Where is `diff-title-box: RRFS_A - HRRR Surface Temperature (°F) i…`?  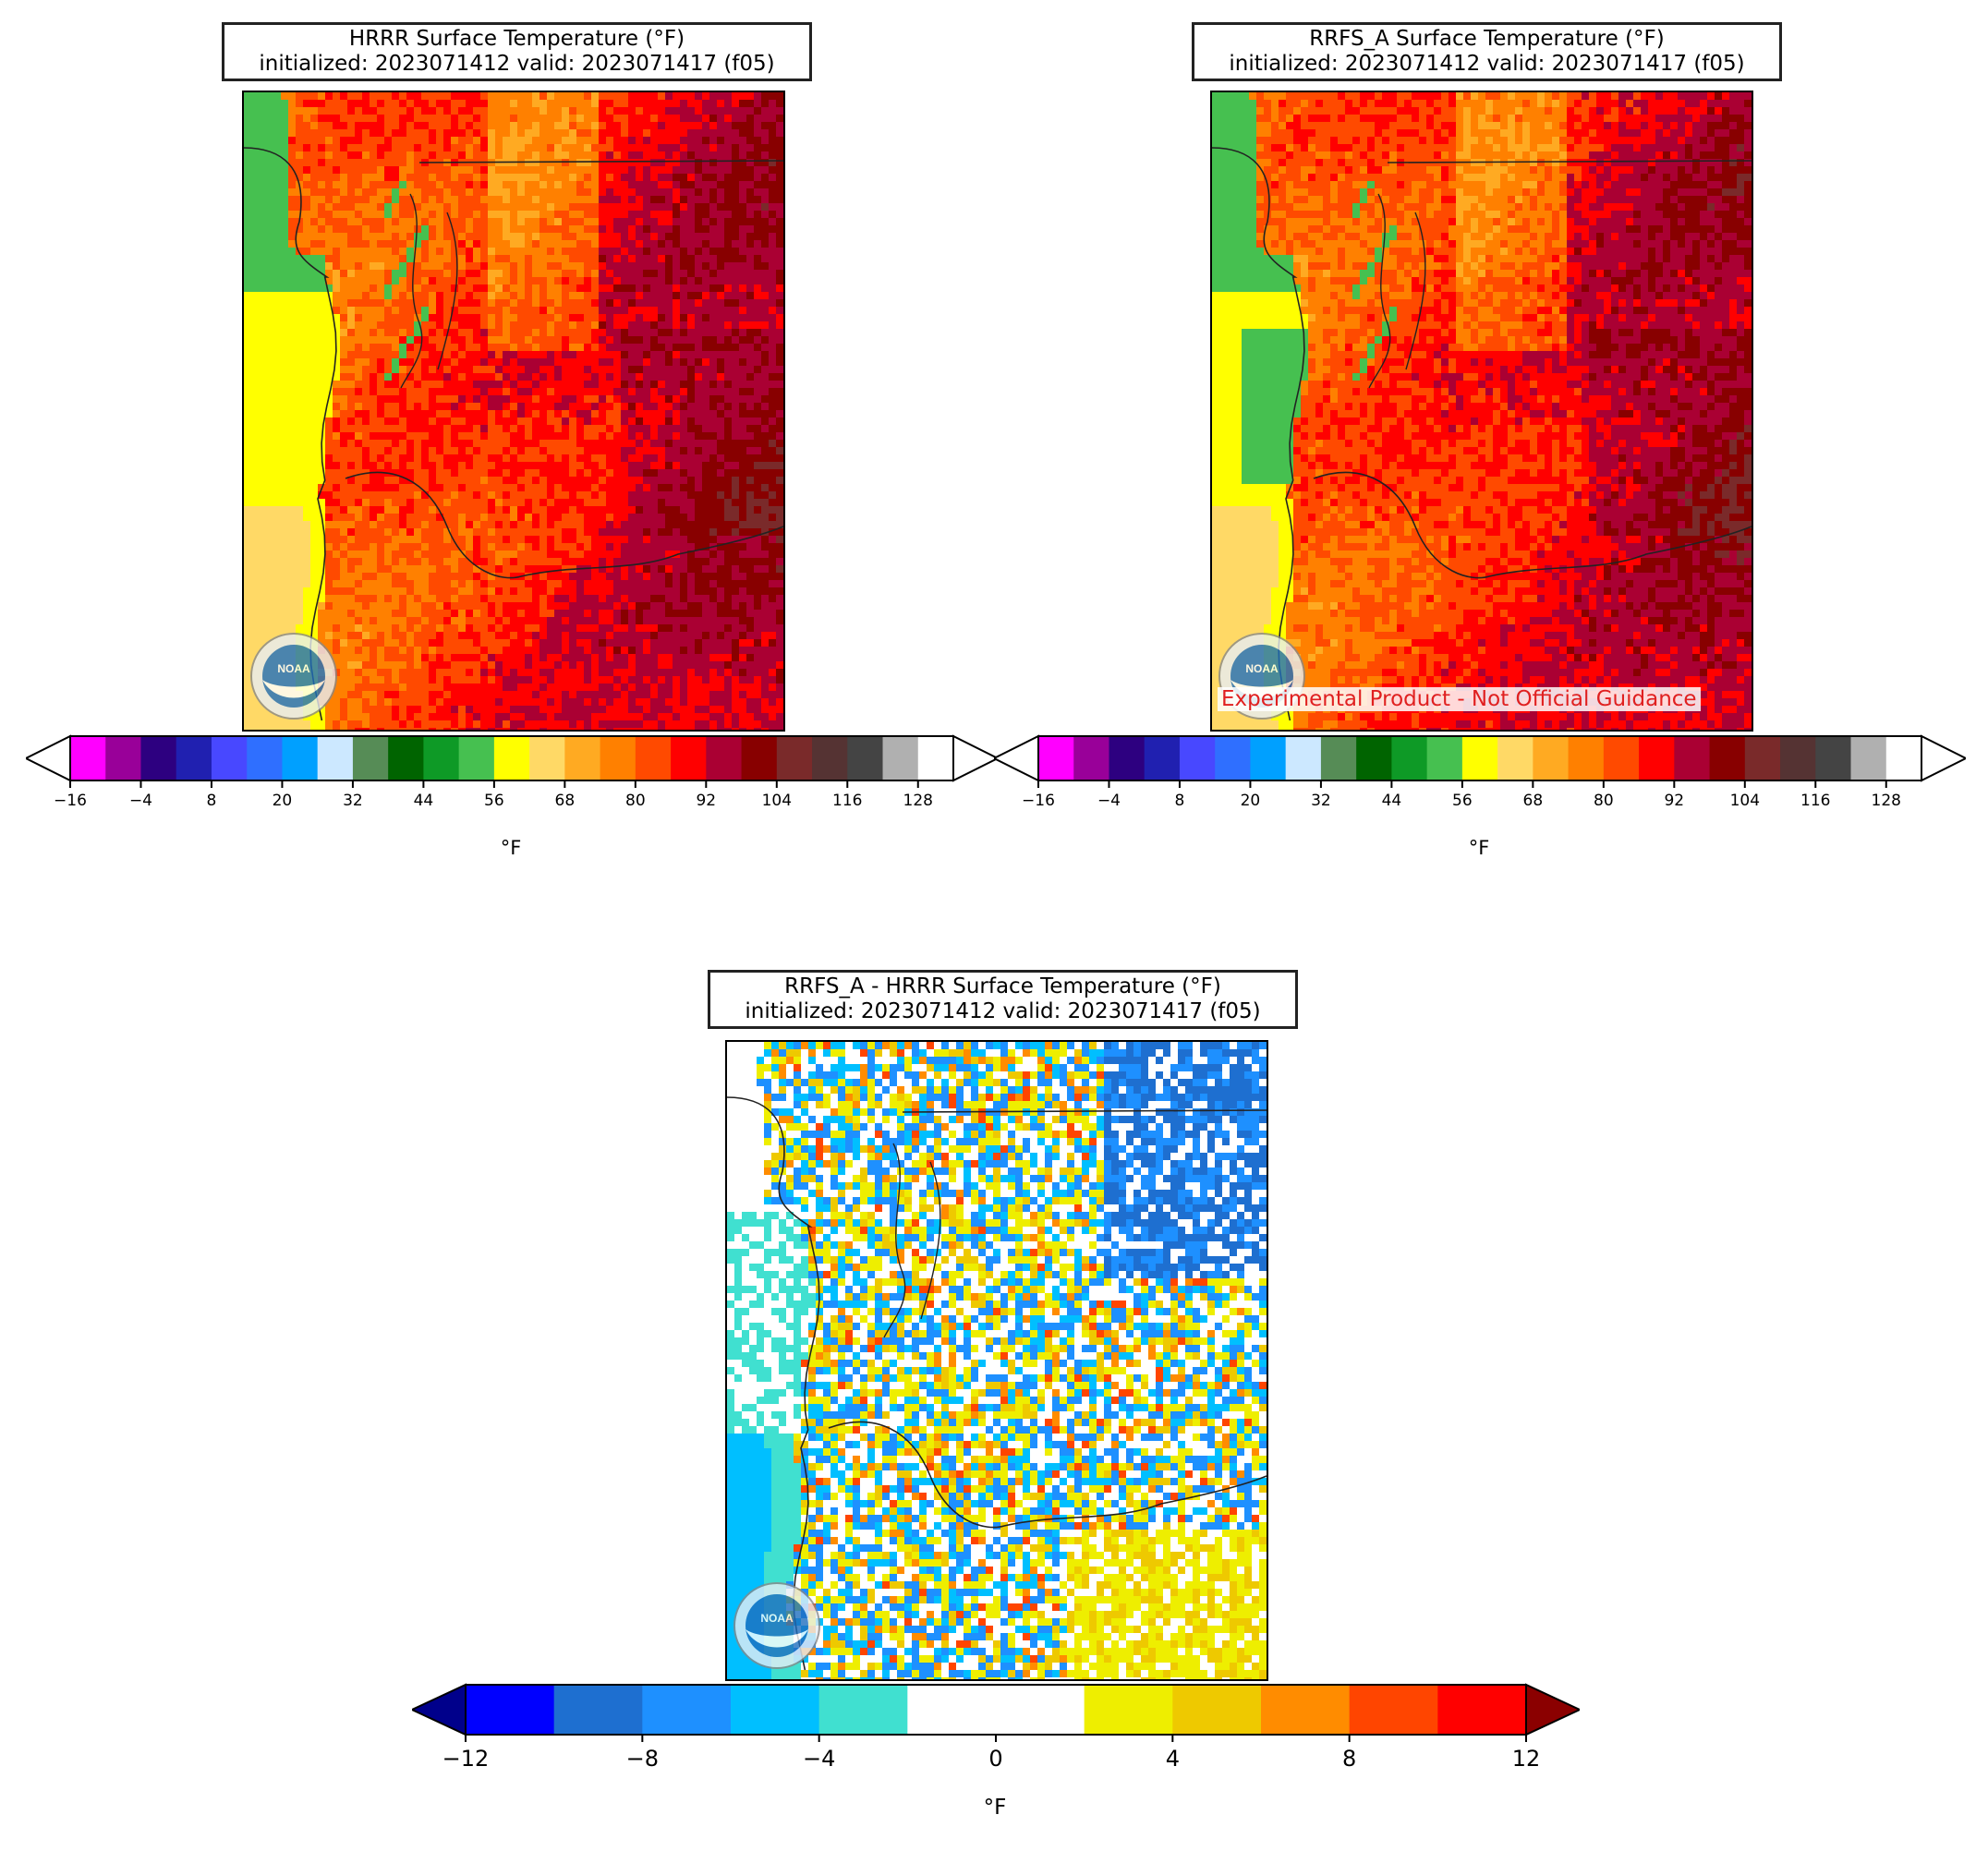 diff-title-box: RRFS_A - HRRR Surface Temperature (°F) i… is located at coordinates (1003, 999).